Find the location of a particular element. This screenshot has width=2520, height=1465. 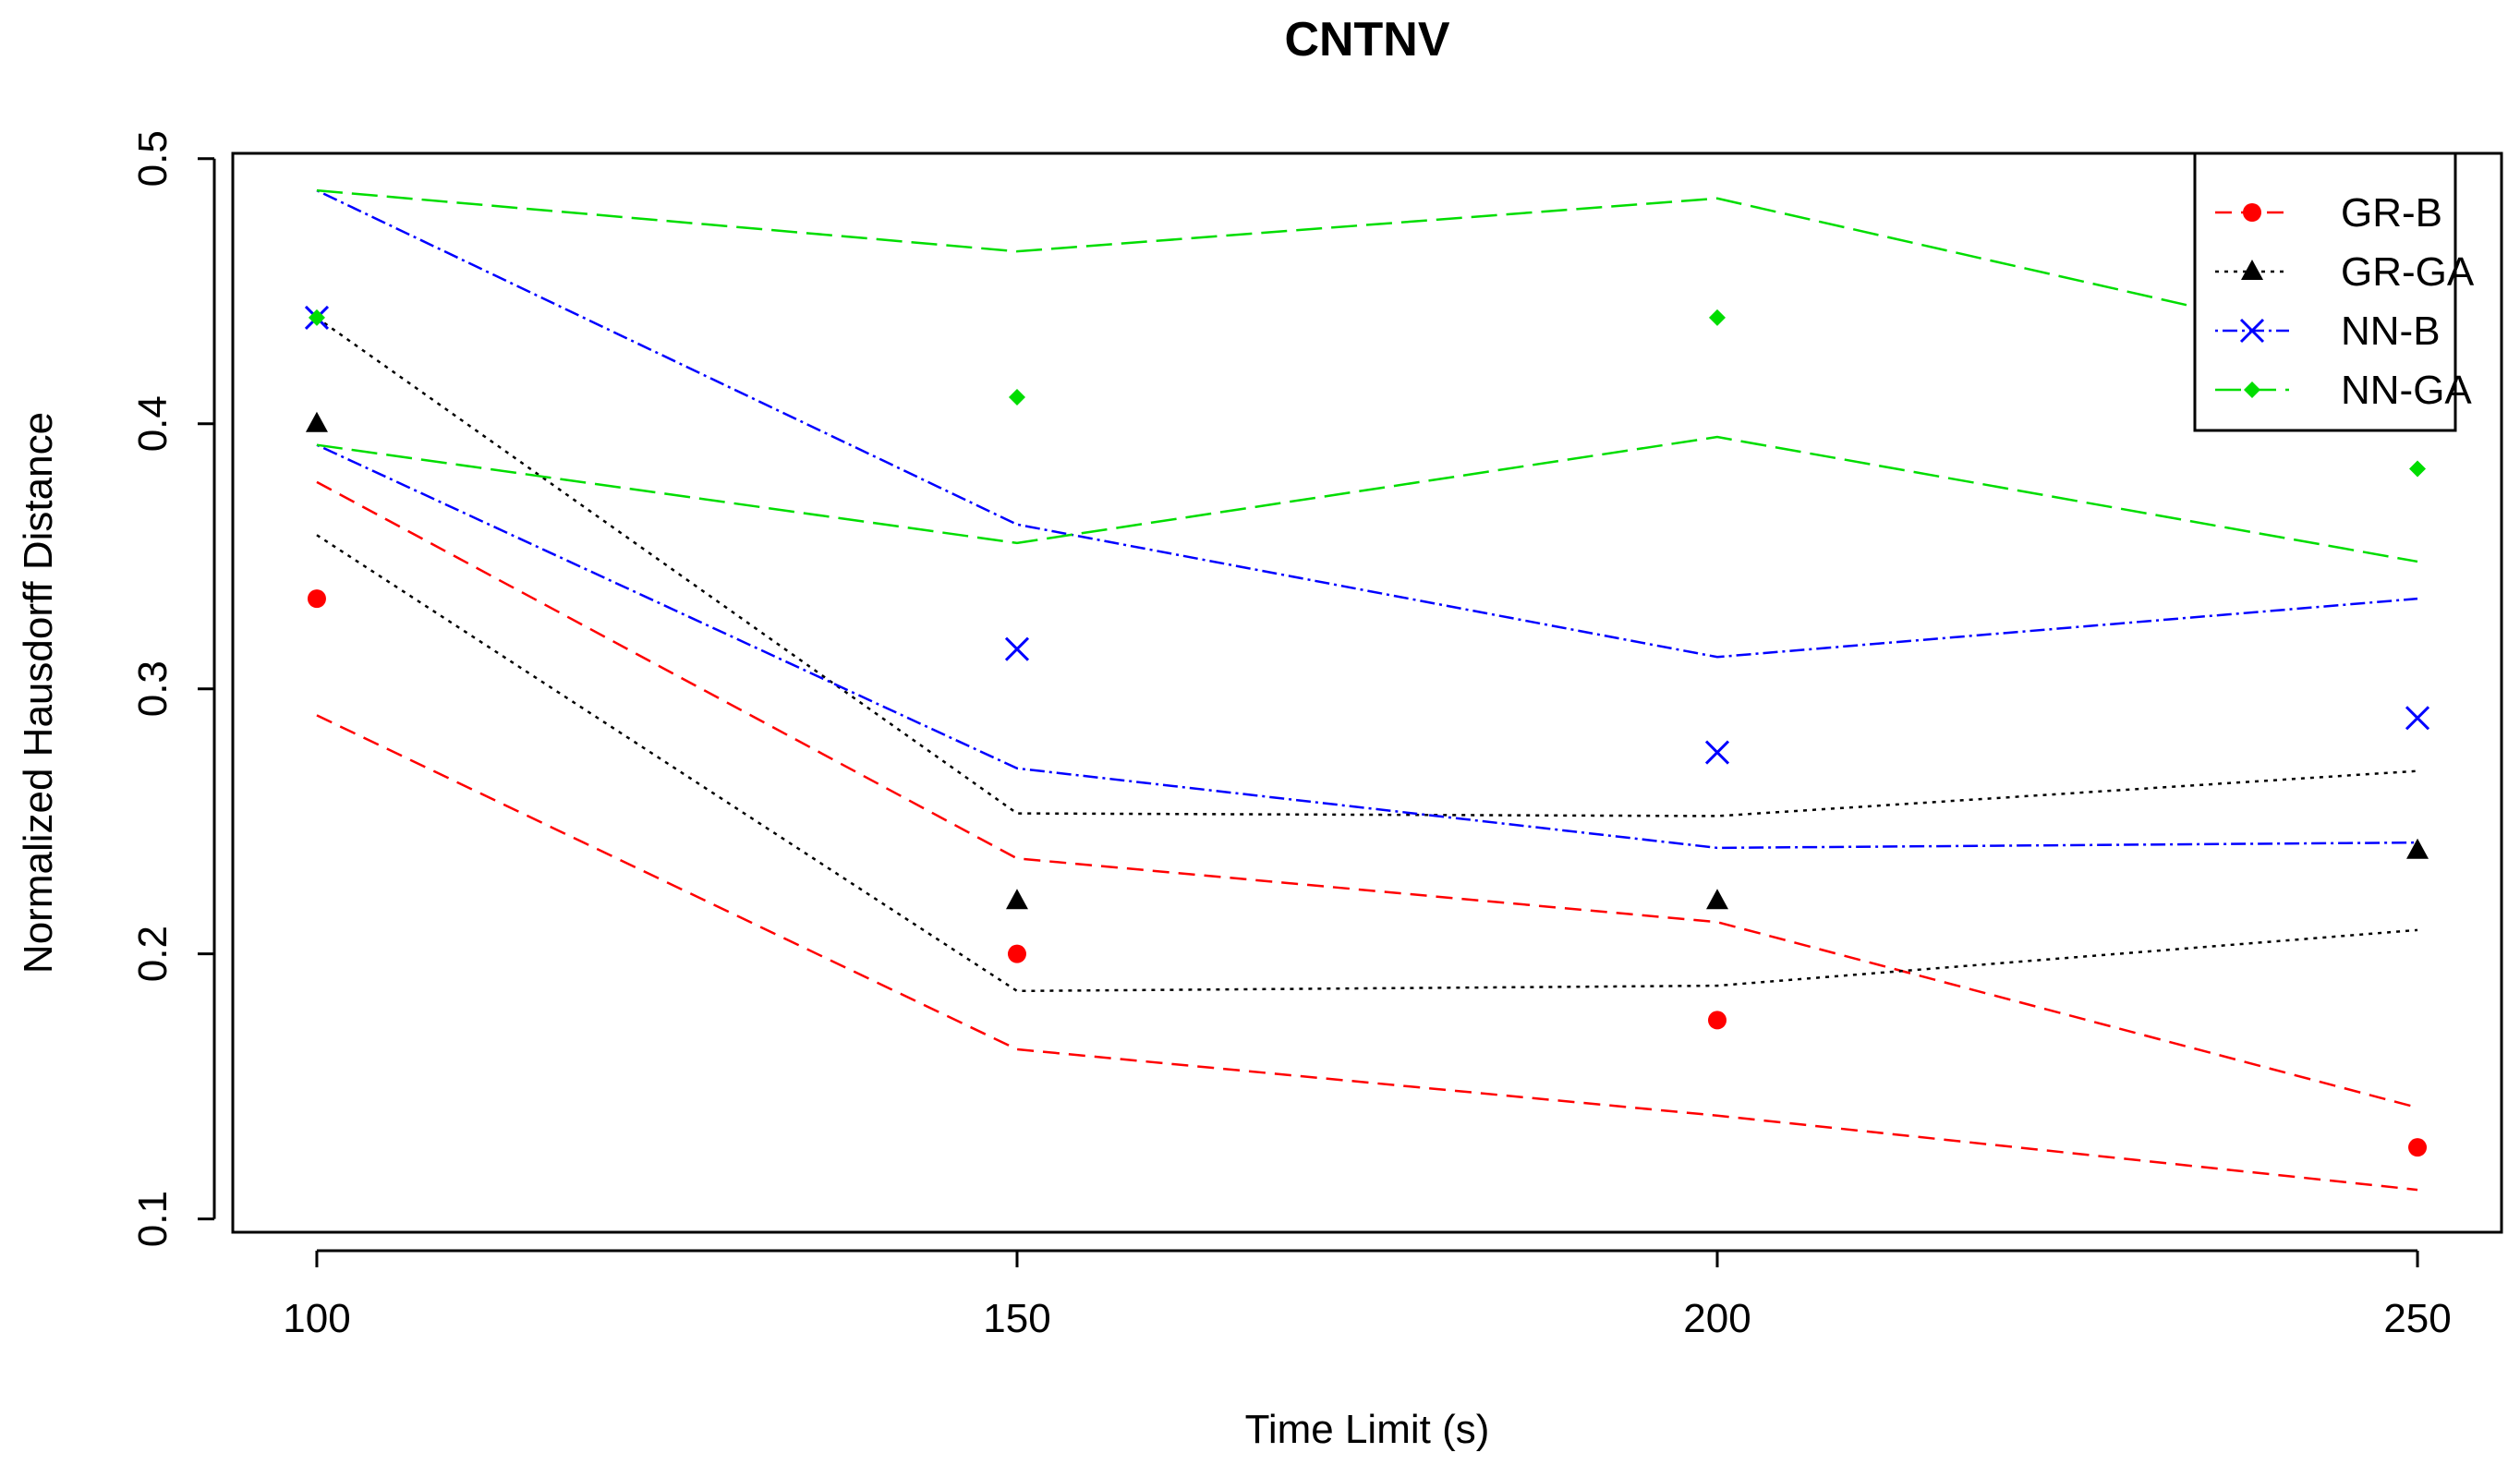

nn-ga-lower-band is located at coordinates (1367, 499).